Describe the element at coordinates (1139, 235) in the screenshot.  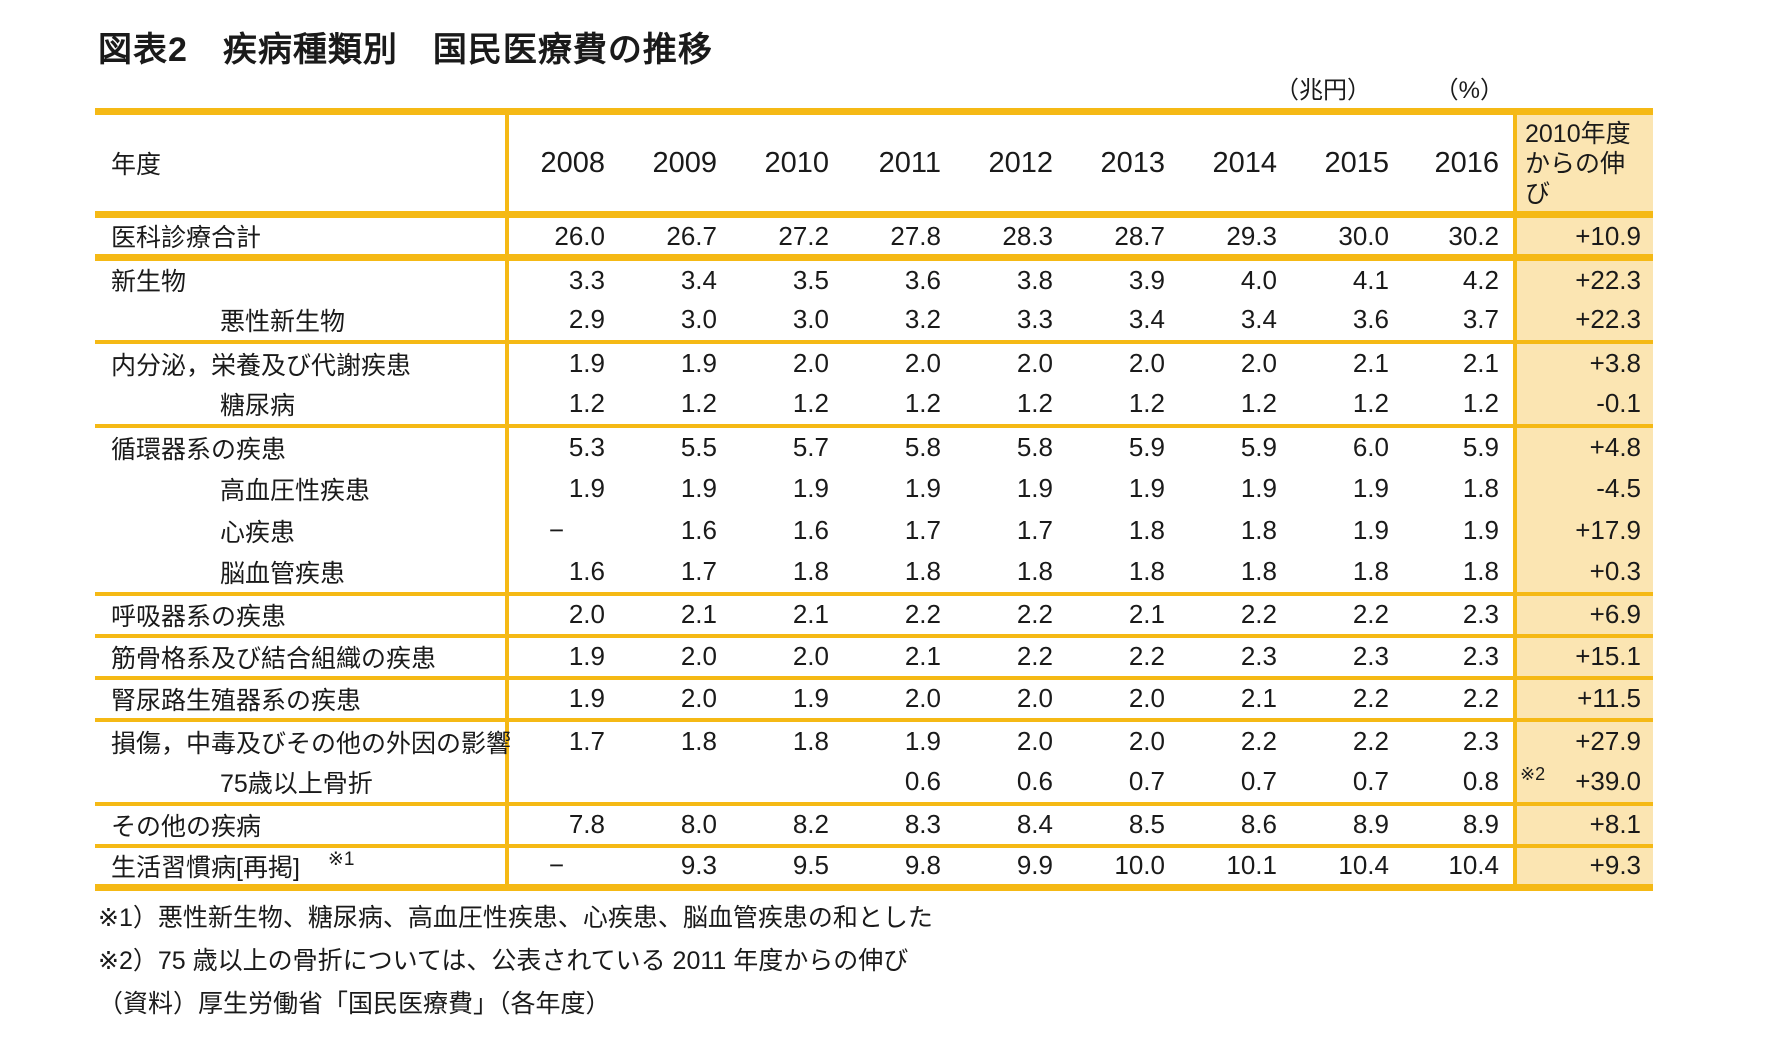
I see `value-cell: 28.7` at that location.